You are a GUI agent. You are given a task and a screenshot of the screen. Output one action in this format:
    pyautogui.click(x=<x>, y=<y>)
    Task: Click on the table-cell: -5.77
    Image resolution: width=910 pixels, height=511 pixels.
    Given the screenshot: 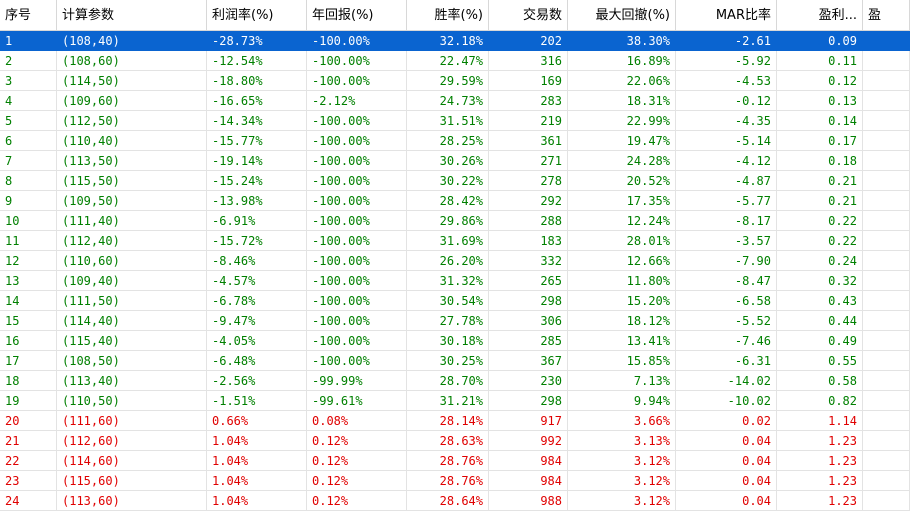 What is the action you would take?
    pyautogui.click(x=726, y=201)
    